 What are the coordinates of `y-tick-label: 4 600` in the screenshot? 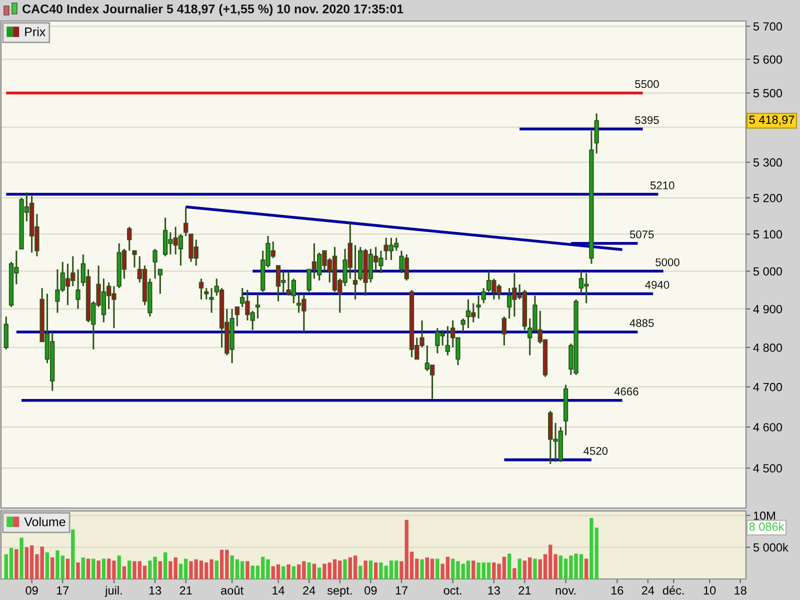 It's located at (767, 427).